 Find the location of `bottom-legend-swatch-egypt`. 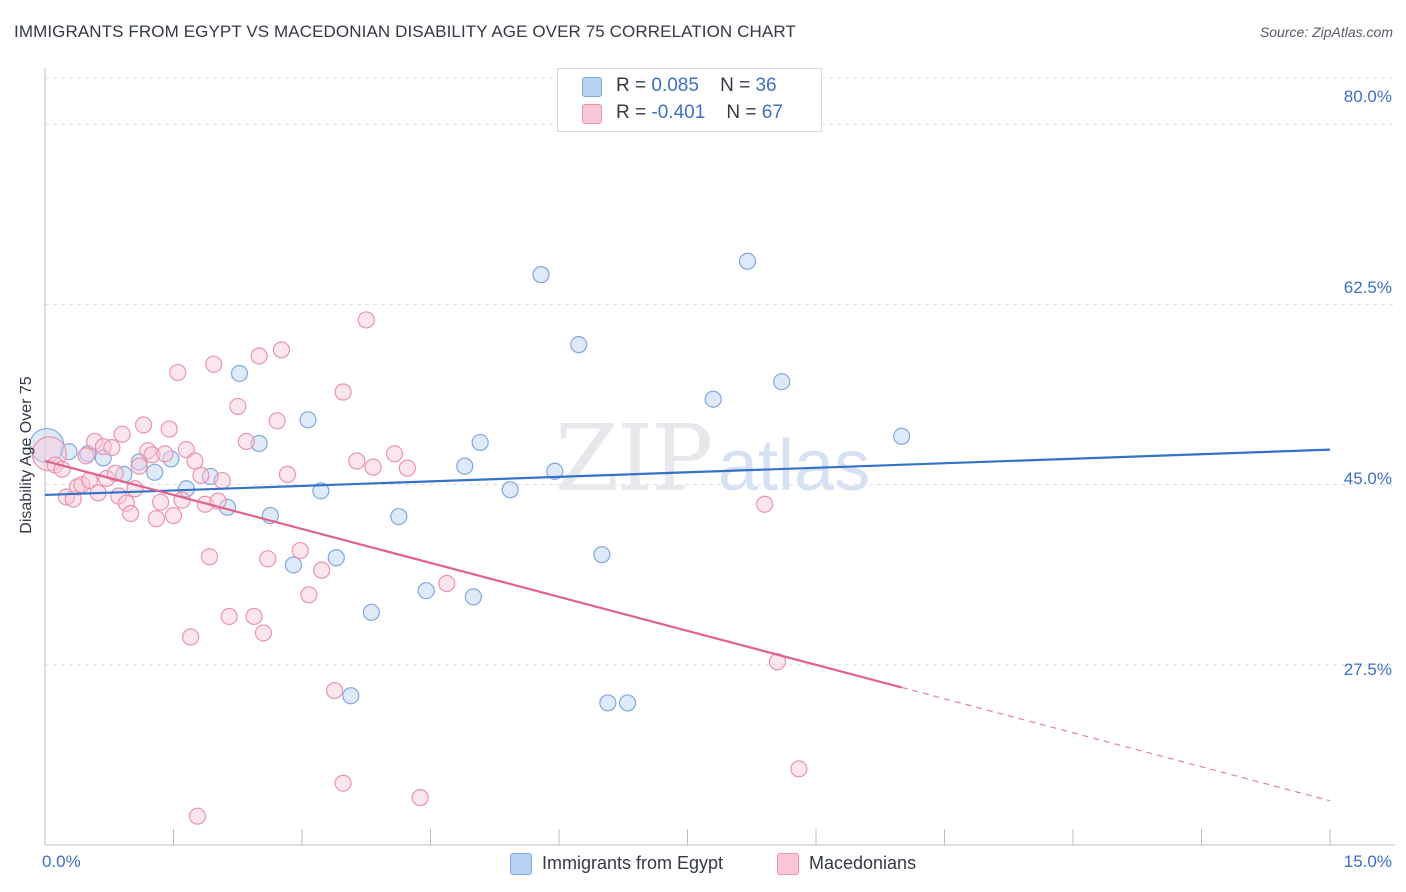

bottom-legend-swatch-egypt is located at coordinates (521, 864).